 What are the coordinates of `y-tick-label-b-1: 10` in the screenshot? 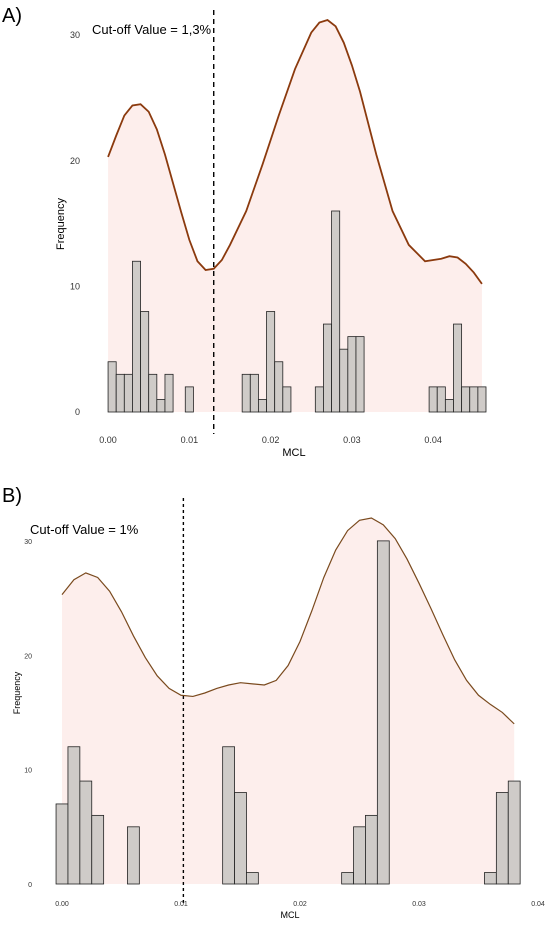 It's located at (28, 771).